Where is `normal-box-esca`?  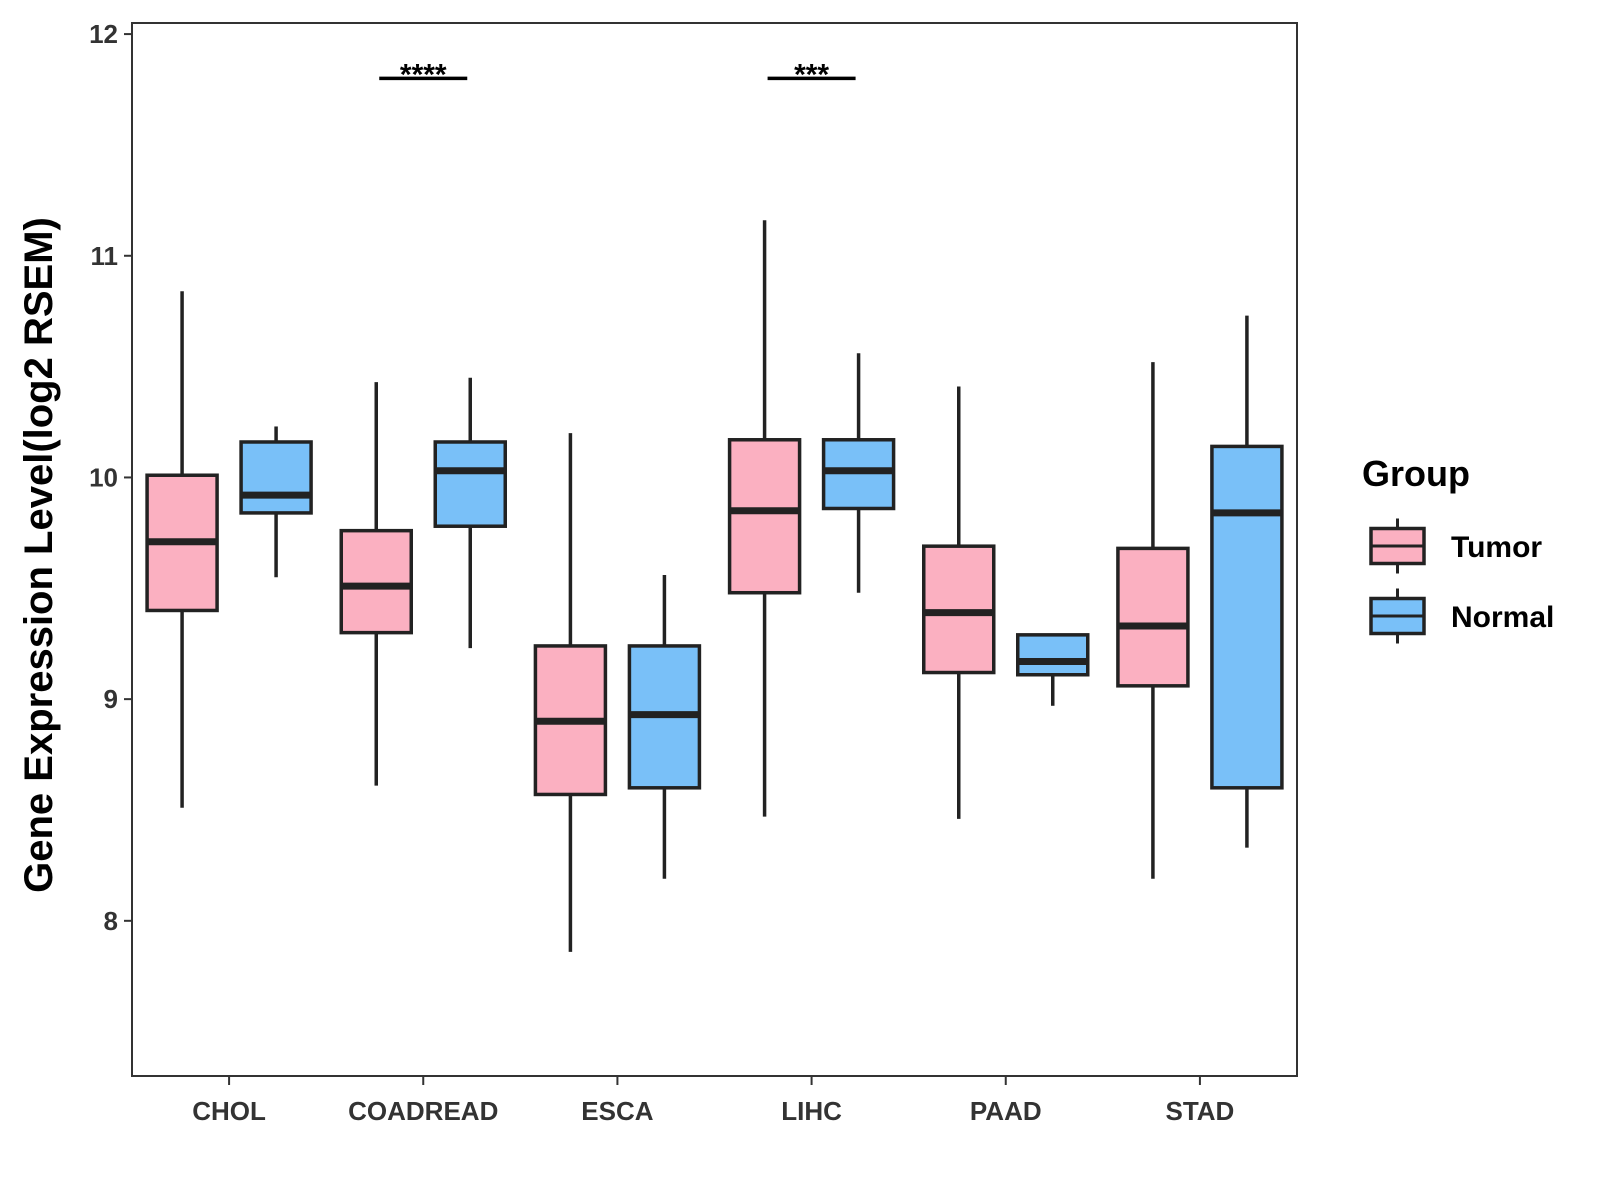
normal-box-esca is located at coordinates (664, 726).